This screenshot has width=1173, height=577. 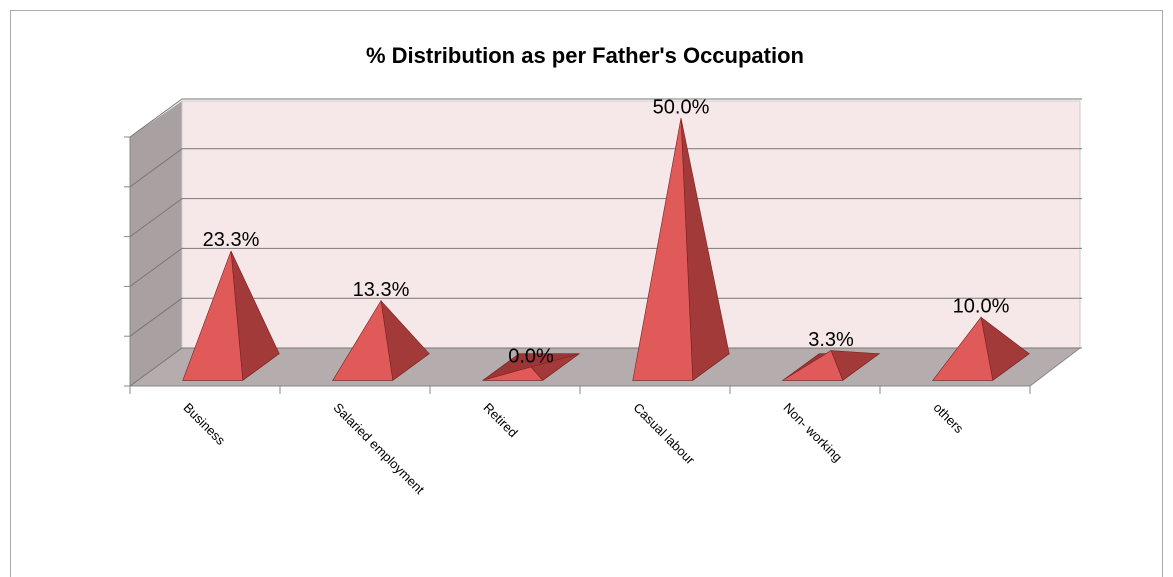 What do you see at coordinates (531, 356) in the screenshot?
I see `data-label: 0.0%` at bounding box center [531, 356].